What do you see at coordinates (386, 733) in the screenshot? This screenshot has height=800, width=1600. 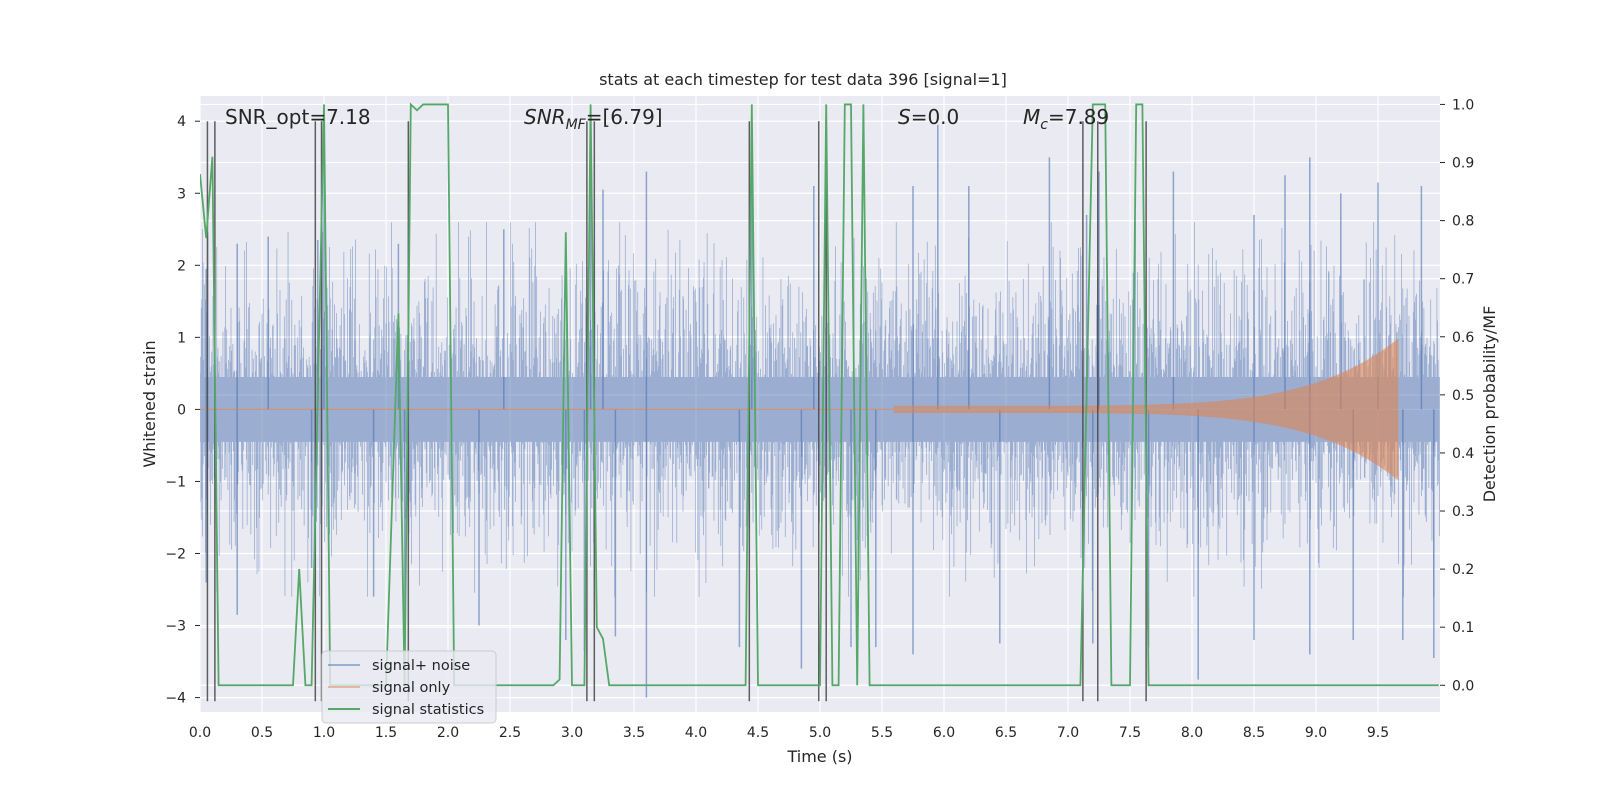 I see `x-tick-label: 1.5` at bounding box center [386, 733].